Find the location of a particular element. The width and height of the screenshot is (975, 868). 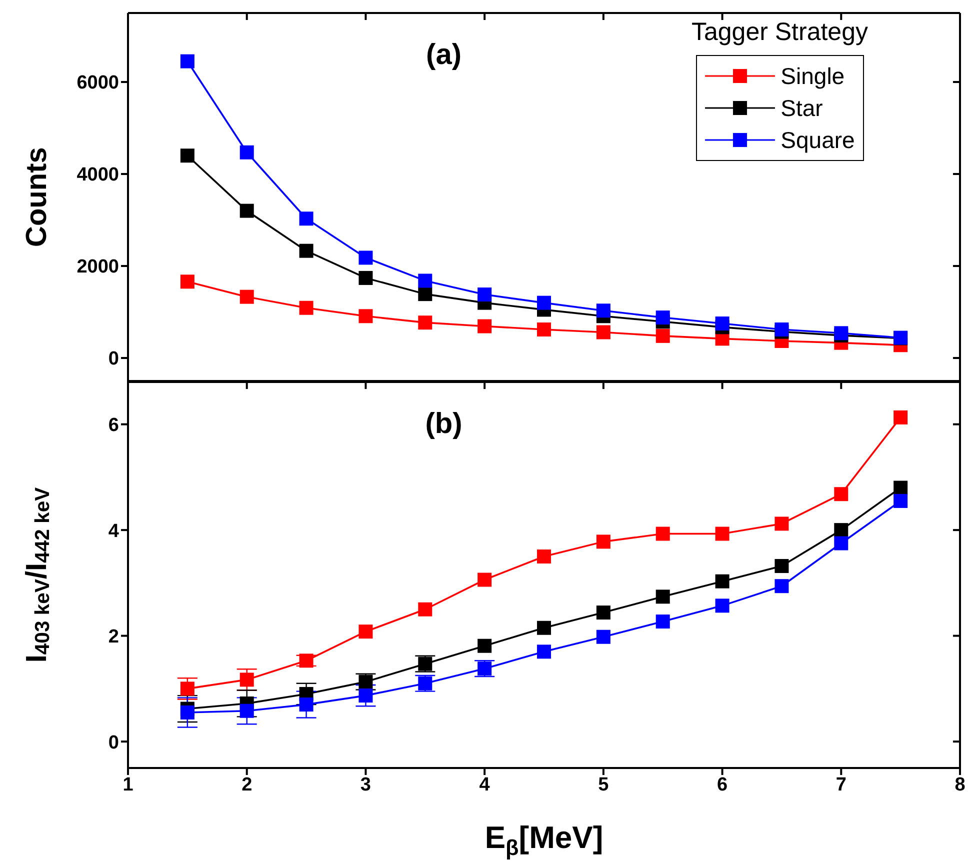

y-tick-label: 2000 is located at coordinates (97, 267).